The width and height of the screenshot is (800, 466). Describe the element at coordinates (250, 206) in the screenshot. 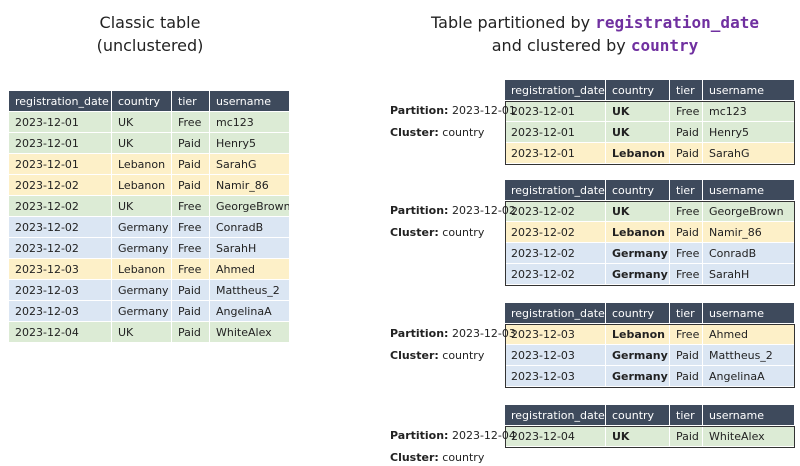

I see `table-cell: GeorgeBrown` at that location.